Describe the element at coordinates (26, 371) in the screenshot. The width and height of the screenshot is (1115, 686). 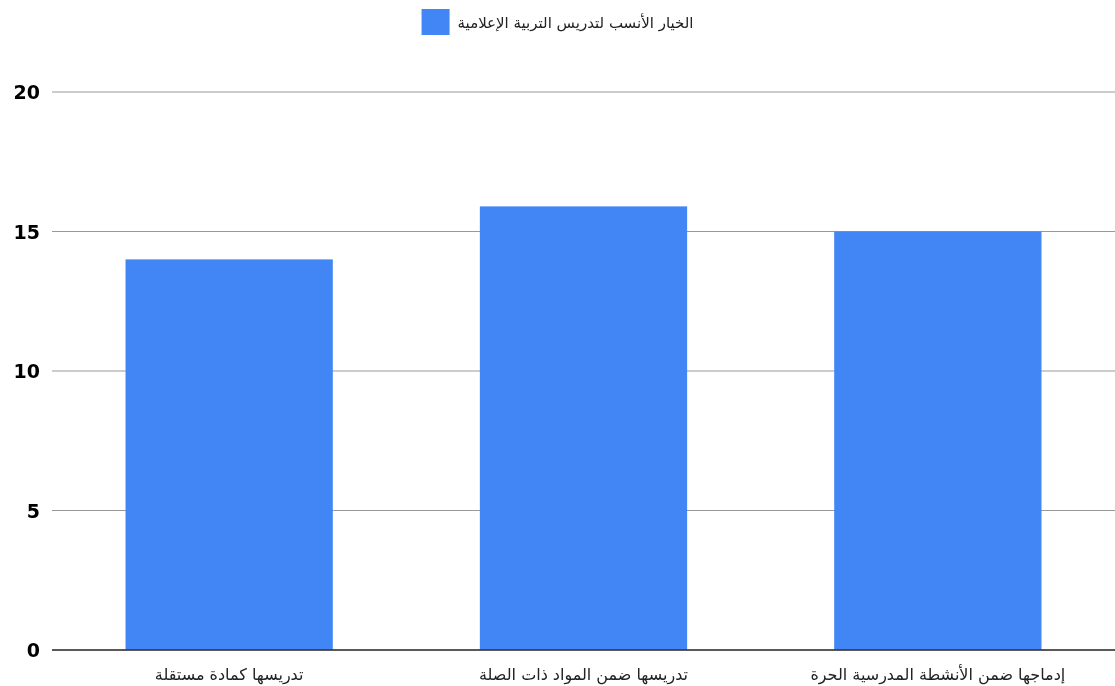
I see `y-tick-label: 10` at that location.